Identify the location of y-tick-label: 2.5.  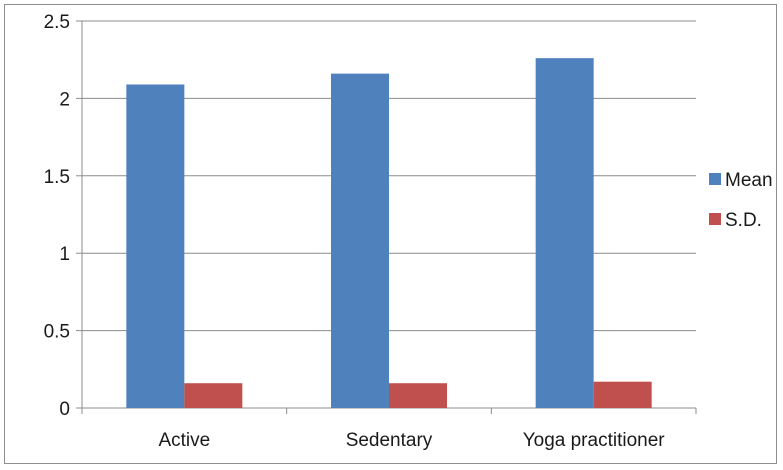
(57, 22).